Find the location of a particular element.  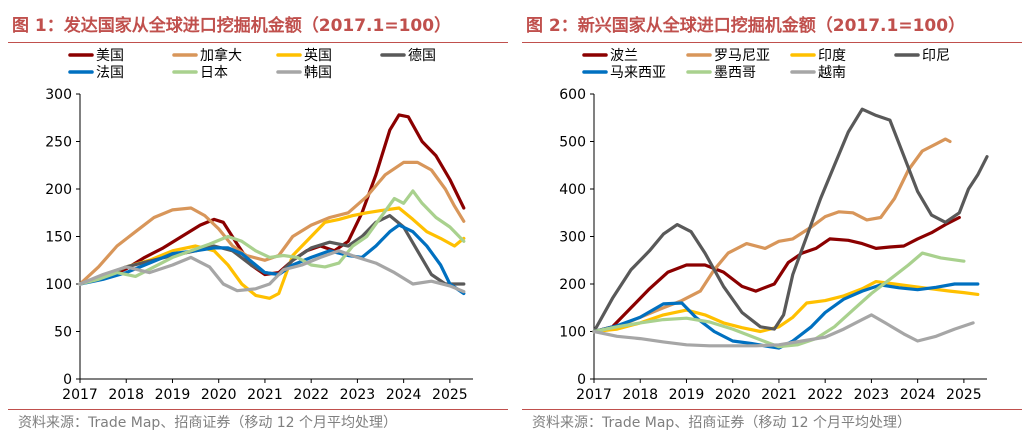

legend-label: 法国 is located at coordinates (110, 73).